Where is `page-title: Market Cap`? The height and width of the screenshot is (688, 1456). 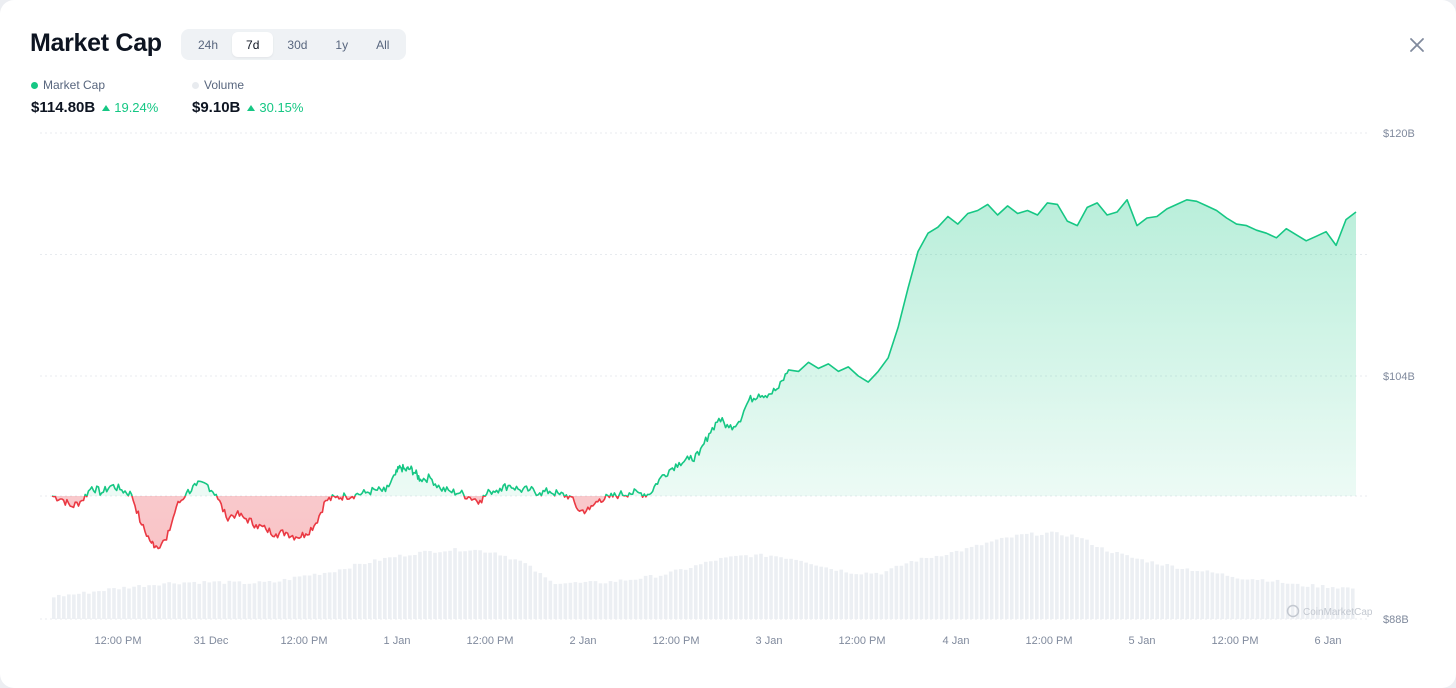
page-title: Market Cap is located at coordinates (96, 43).